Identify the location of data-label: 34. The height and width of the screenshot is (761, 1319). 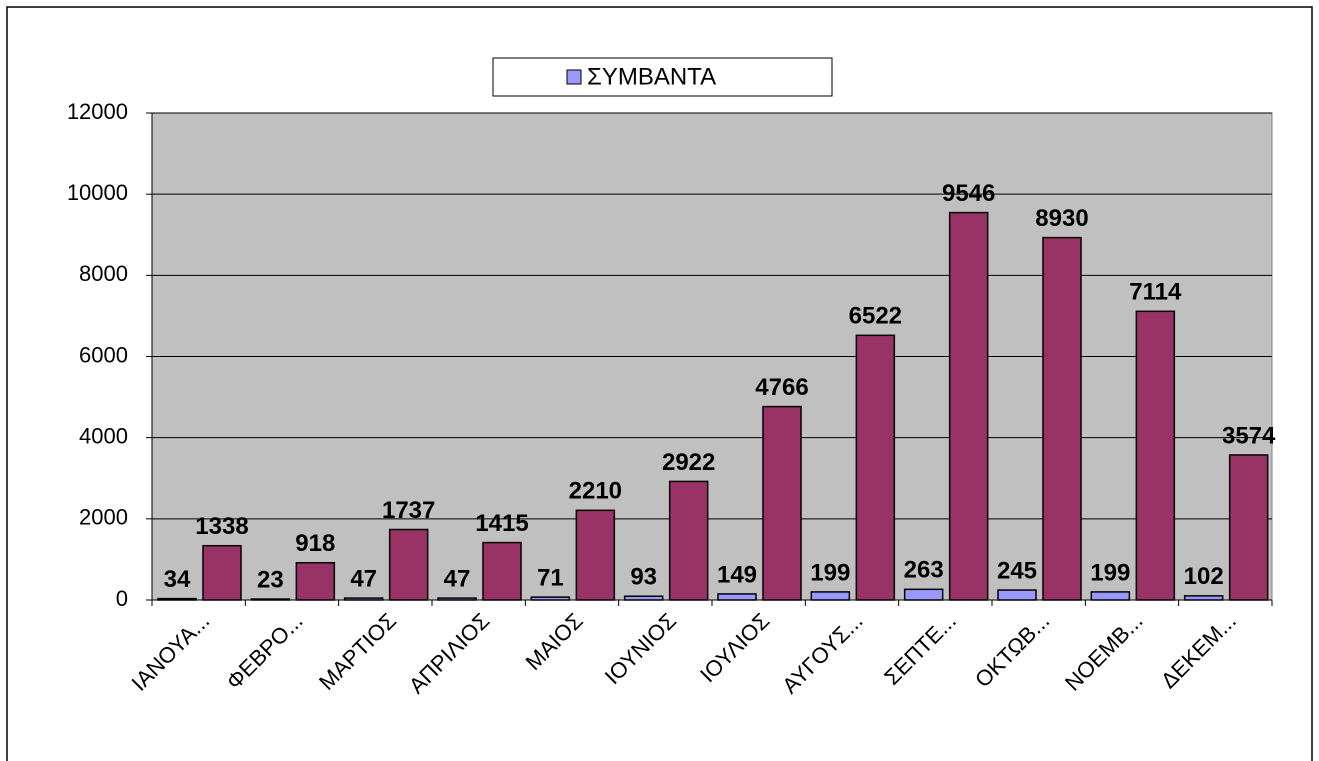
(177, 579).